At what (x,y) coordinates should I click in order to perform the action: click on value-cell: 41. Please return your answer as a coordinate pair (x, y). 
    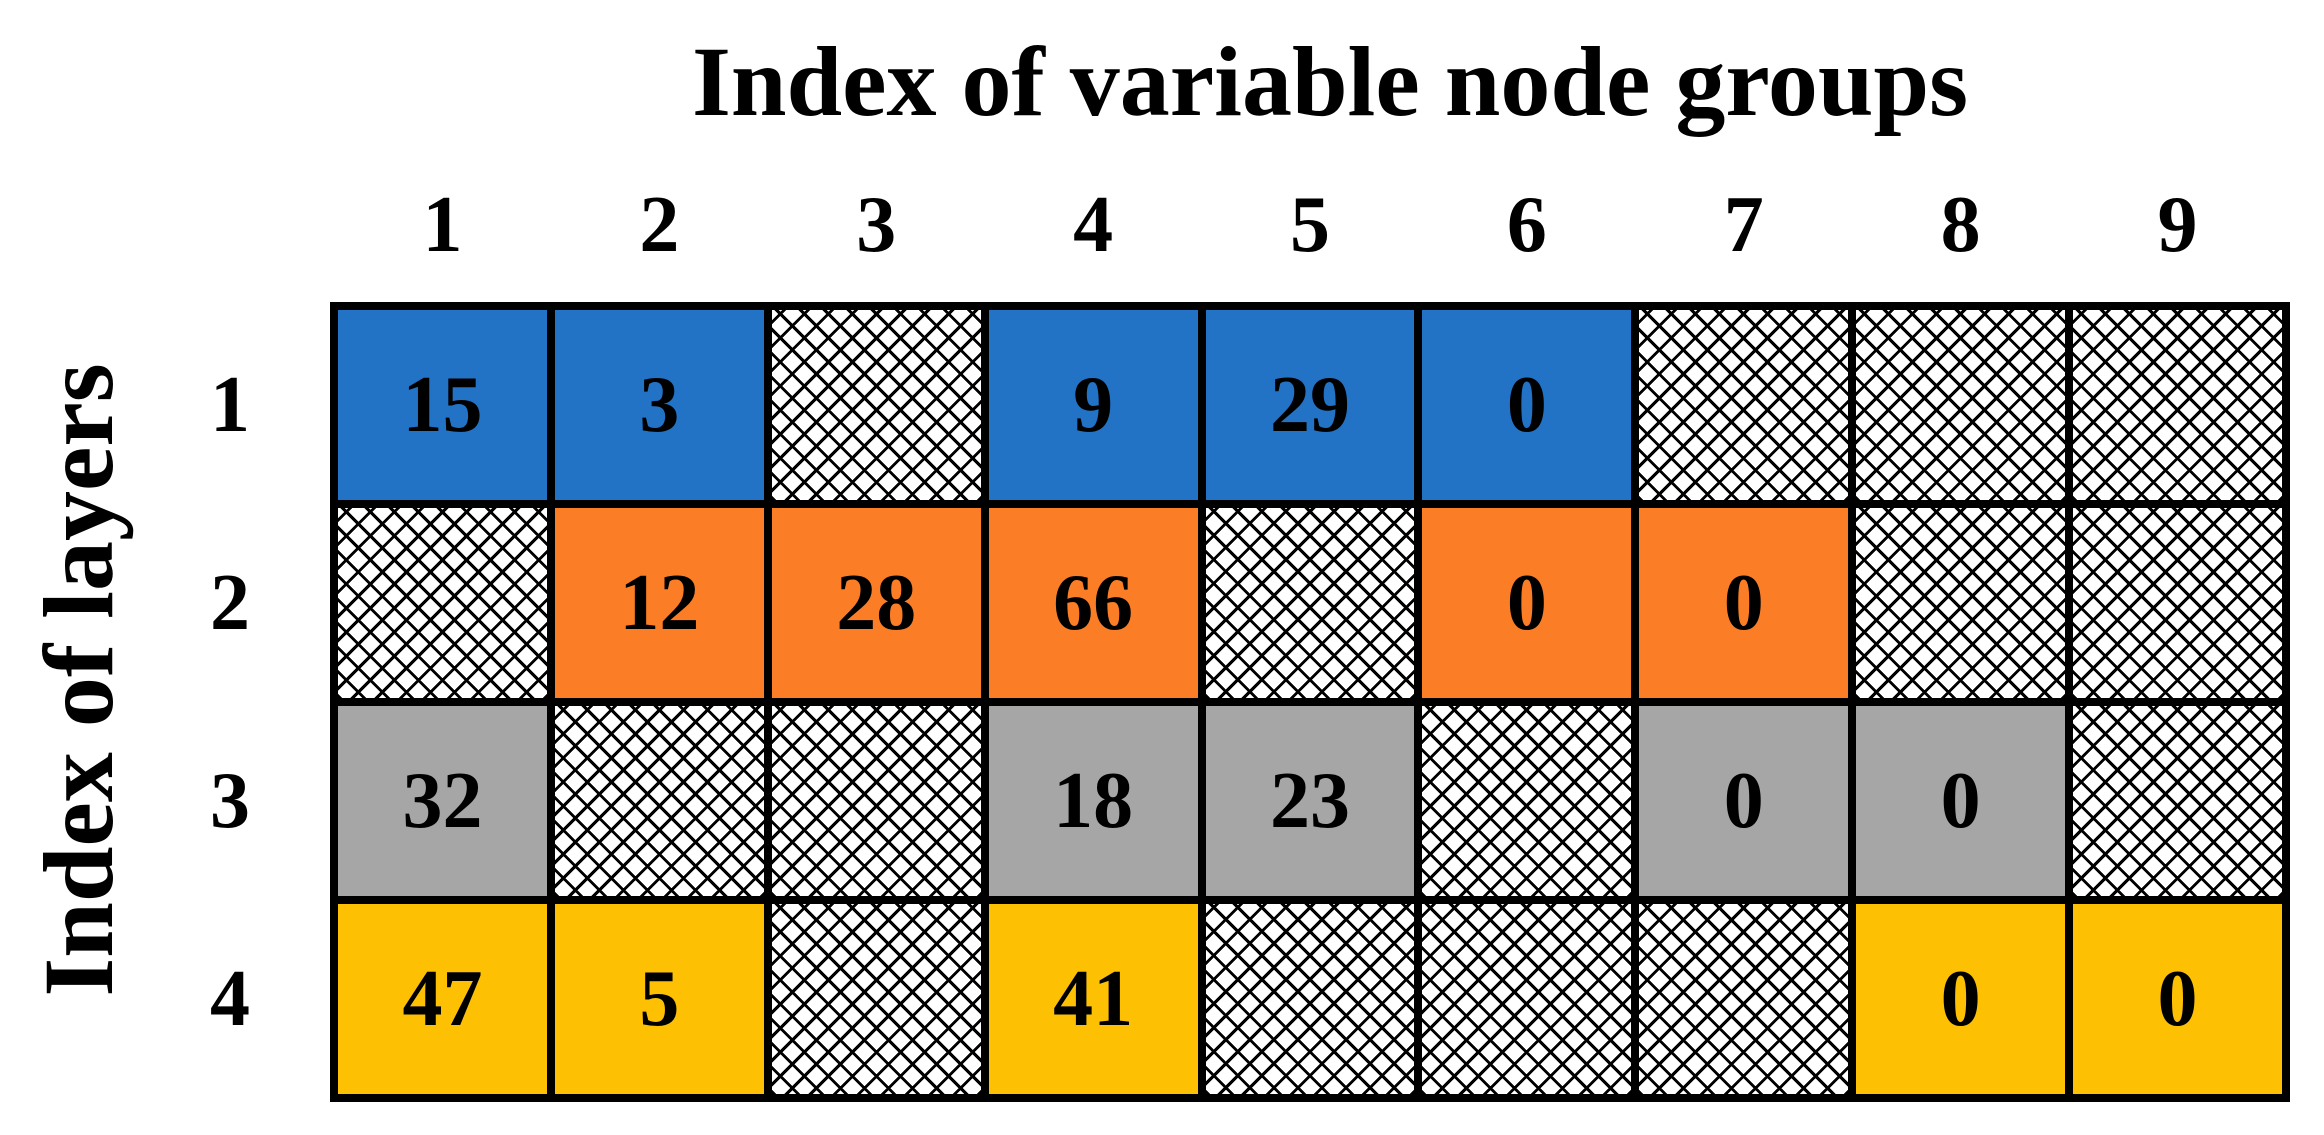
    Looking at the image, I should click on (1093, 999).